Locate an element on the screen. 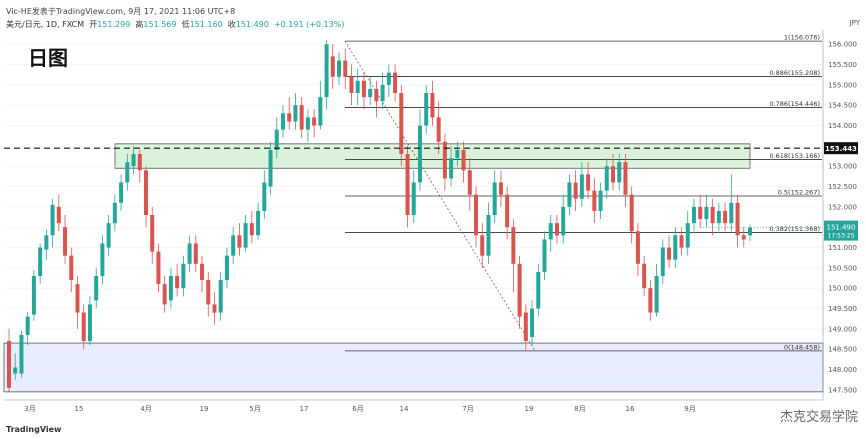 The width and height of the screenshot is (866, 439). key-level-price-tag is located at coordinates (841, 148).